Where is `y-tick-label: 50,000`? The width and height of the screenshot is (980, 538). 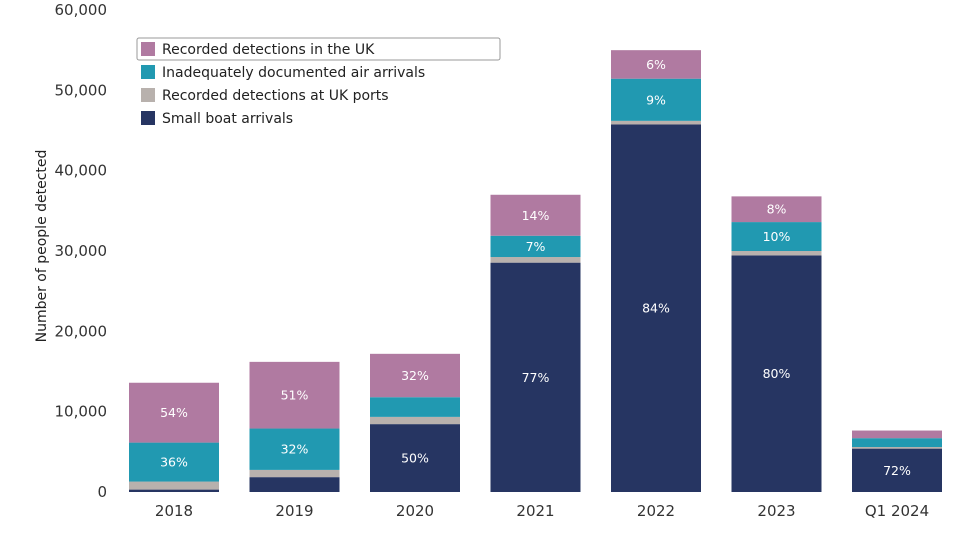 y-tick-label: 50,000 is located at coordinates (81, 90).